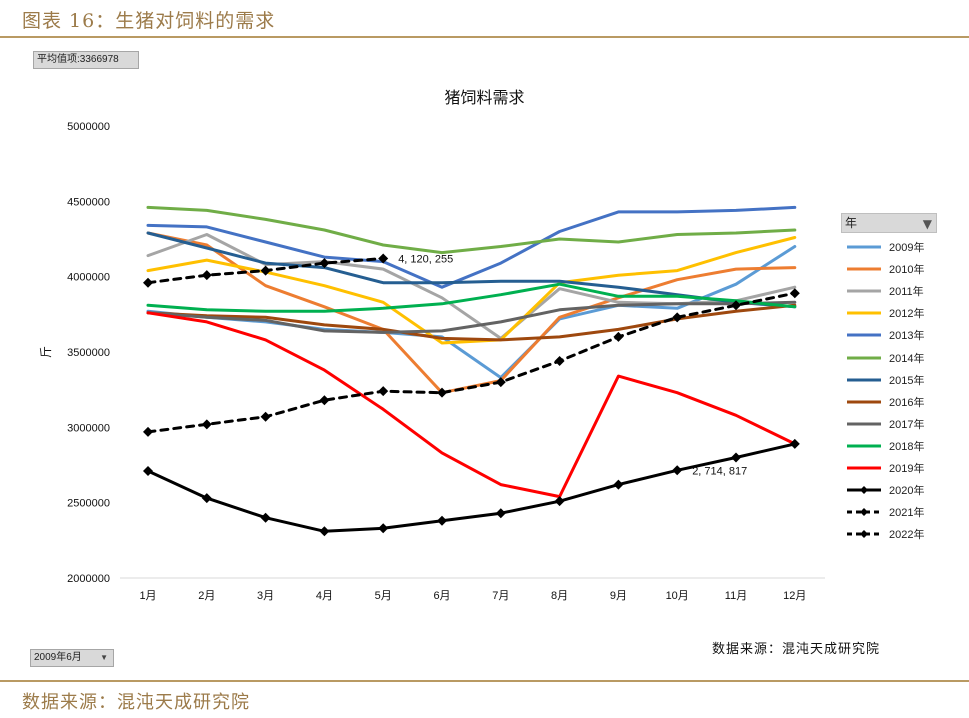 The width and height of the screenshot is (969, 718). What do you see at coordinates (884, 512) in the screenshot?
I see `legend-item: 2021年` at bounding box center [884, 512].